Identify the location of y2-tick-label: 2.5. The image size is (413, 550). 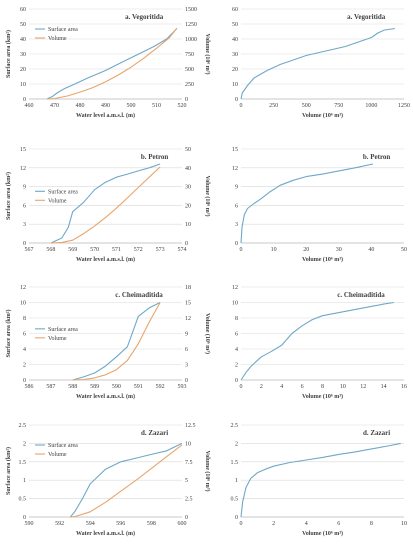
(189, 500).